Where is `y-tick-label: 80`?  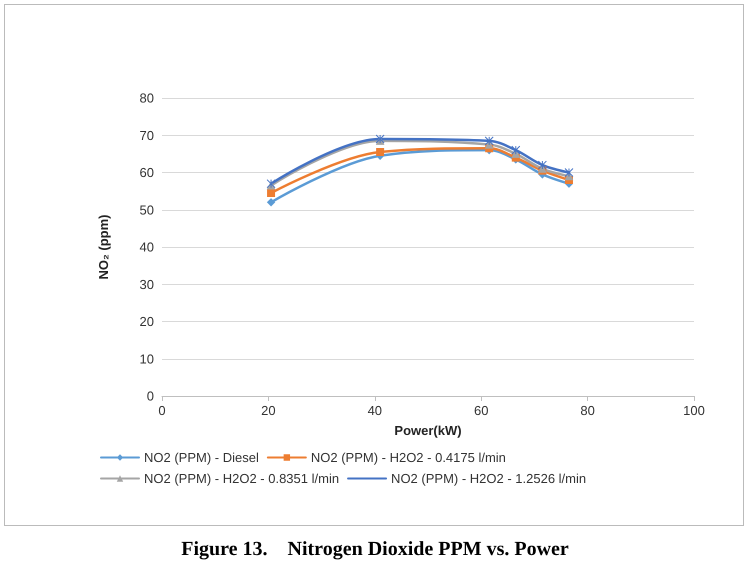 y-tick-label: 80 is located at coordinates (147, 98).